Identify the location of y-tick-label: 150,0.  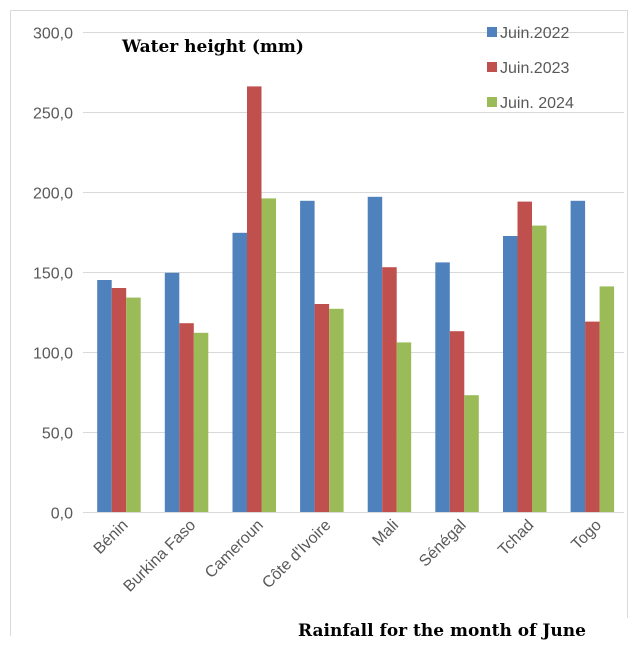
(53, 274).